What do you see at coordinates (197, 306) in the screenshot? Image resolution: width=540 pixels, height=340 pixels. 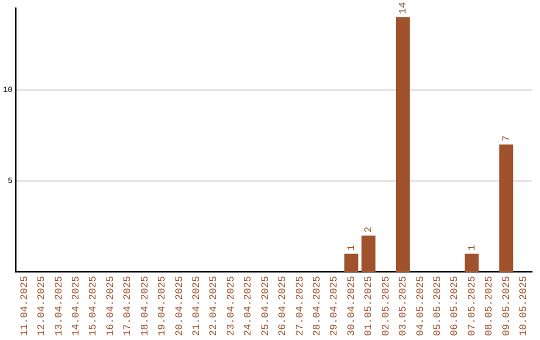 I see `x-tick-label: 21.04.2025` at bounding box center [197, 306].